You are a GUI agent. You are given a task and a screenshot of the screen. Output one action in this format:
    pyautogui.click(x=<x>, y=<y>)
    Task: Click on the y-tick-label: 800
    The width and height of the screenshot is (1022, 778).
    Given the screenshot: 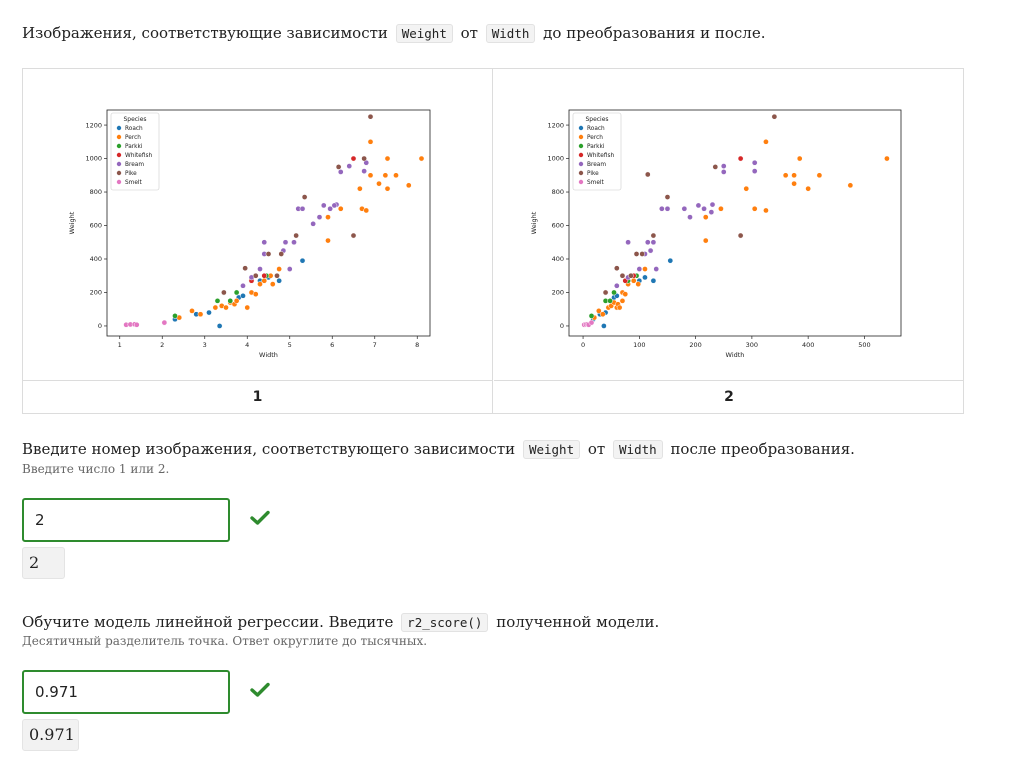 What is the action you would take?
    pyautogui.click(x=96, y=192)
    